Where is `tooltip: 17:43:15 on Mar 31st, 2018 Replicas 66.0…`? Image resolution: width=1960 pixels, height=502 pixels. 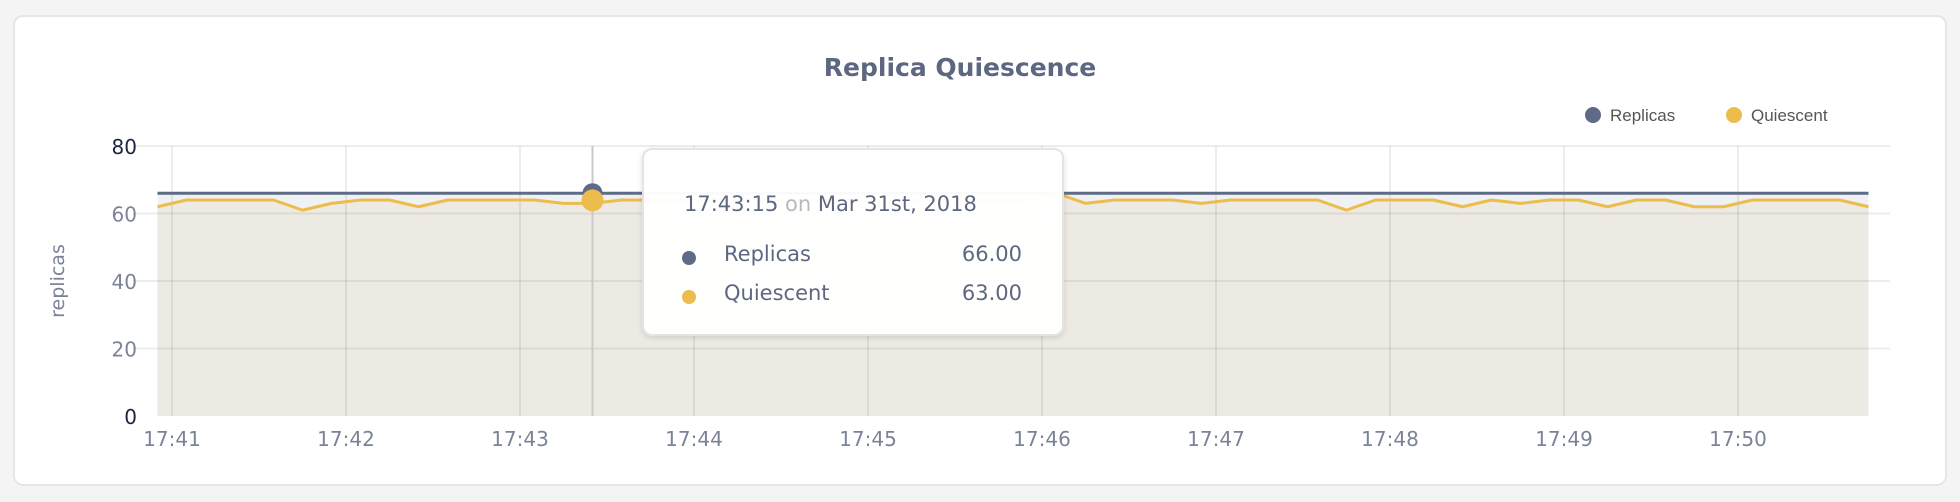
tooltip: 17:43:15 on Mar 31st, 2018 Replicas 66.0… is located at coordinates (853, 242).